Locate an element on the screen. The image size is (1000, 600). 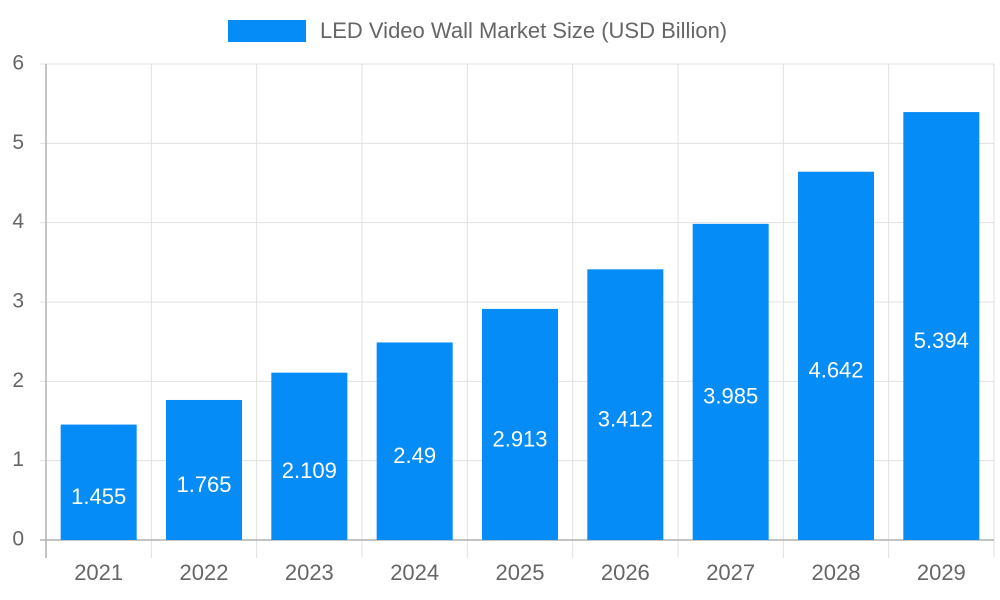
data-label: 3.412 is located at coordinates (625, 418).